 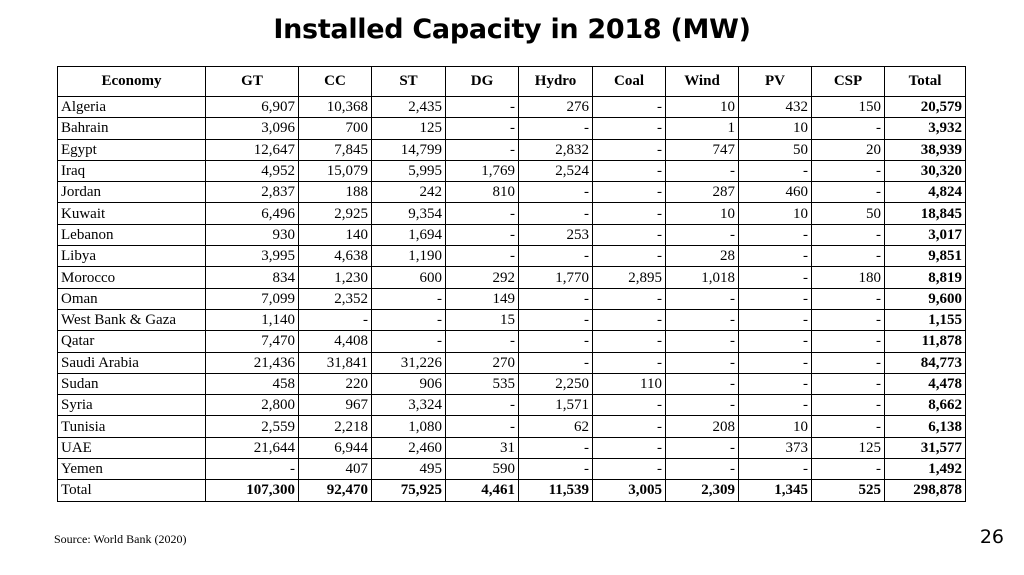 I want to click on column-header: GT, so click(x=252, y=81).